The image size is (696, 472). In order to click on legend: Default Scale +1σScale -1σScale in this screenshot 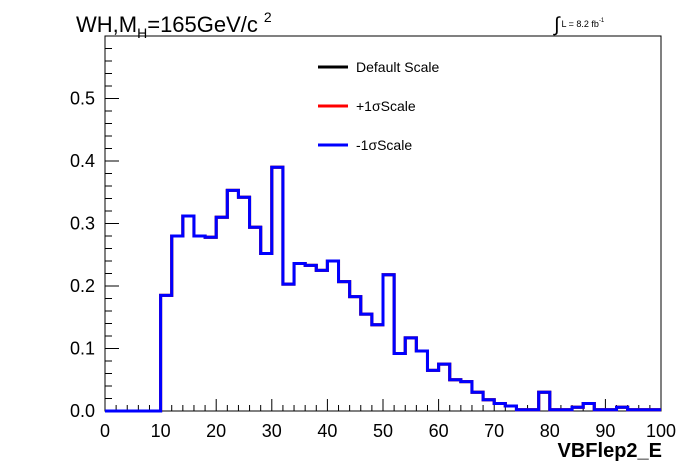, I will do `click(378, 106)`.